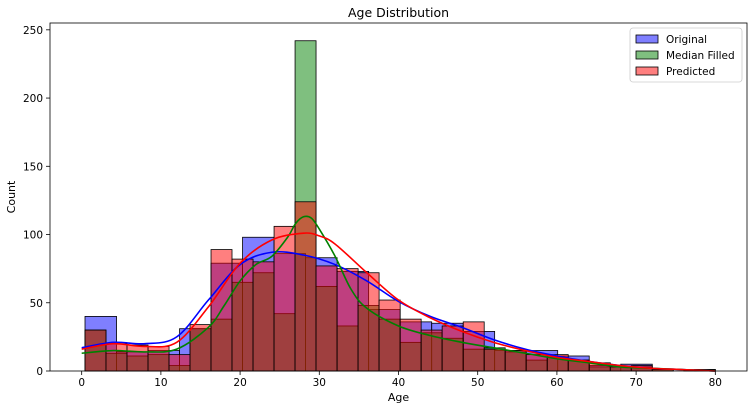 The height and width of the screenshot is (410, 754). What do you see at coordinates (556, 383) in the screenshot?
I see `x-tick-label: 60` at bounding box center [556, 383].